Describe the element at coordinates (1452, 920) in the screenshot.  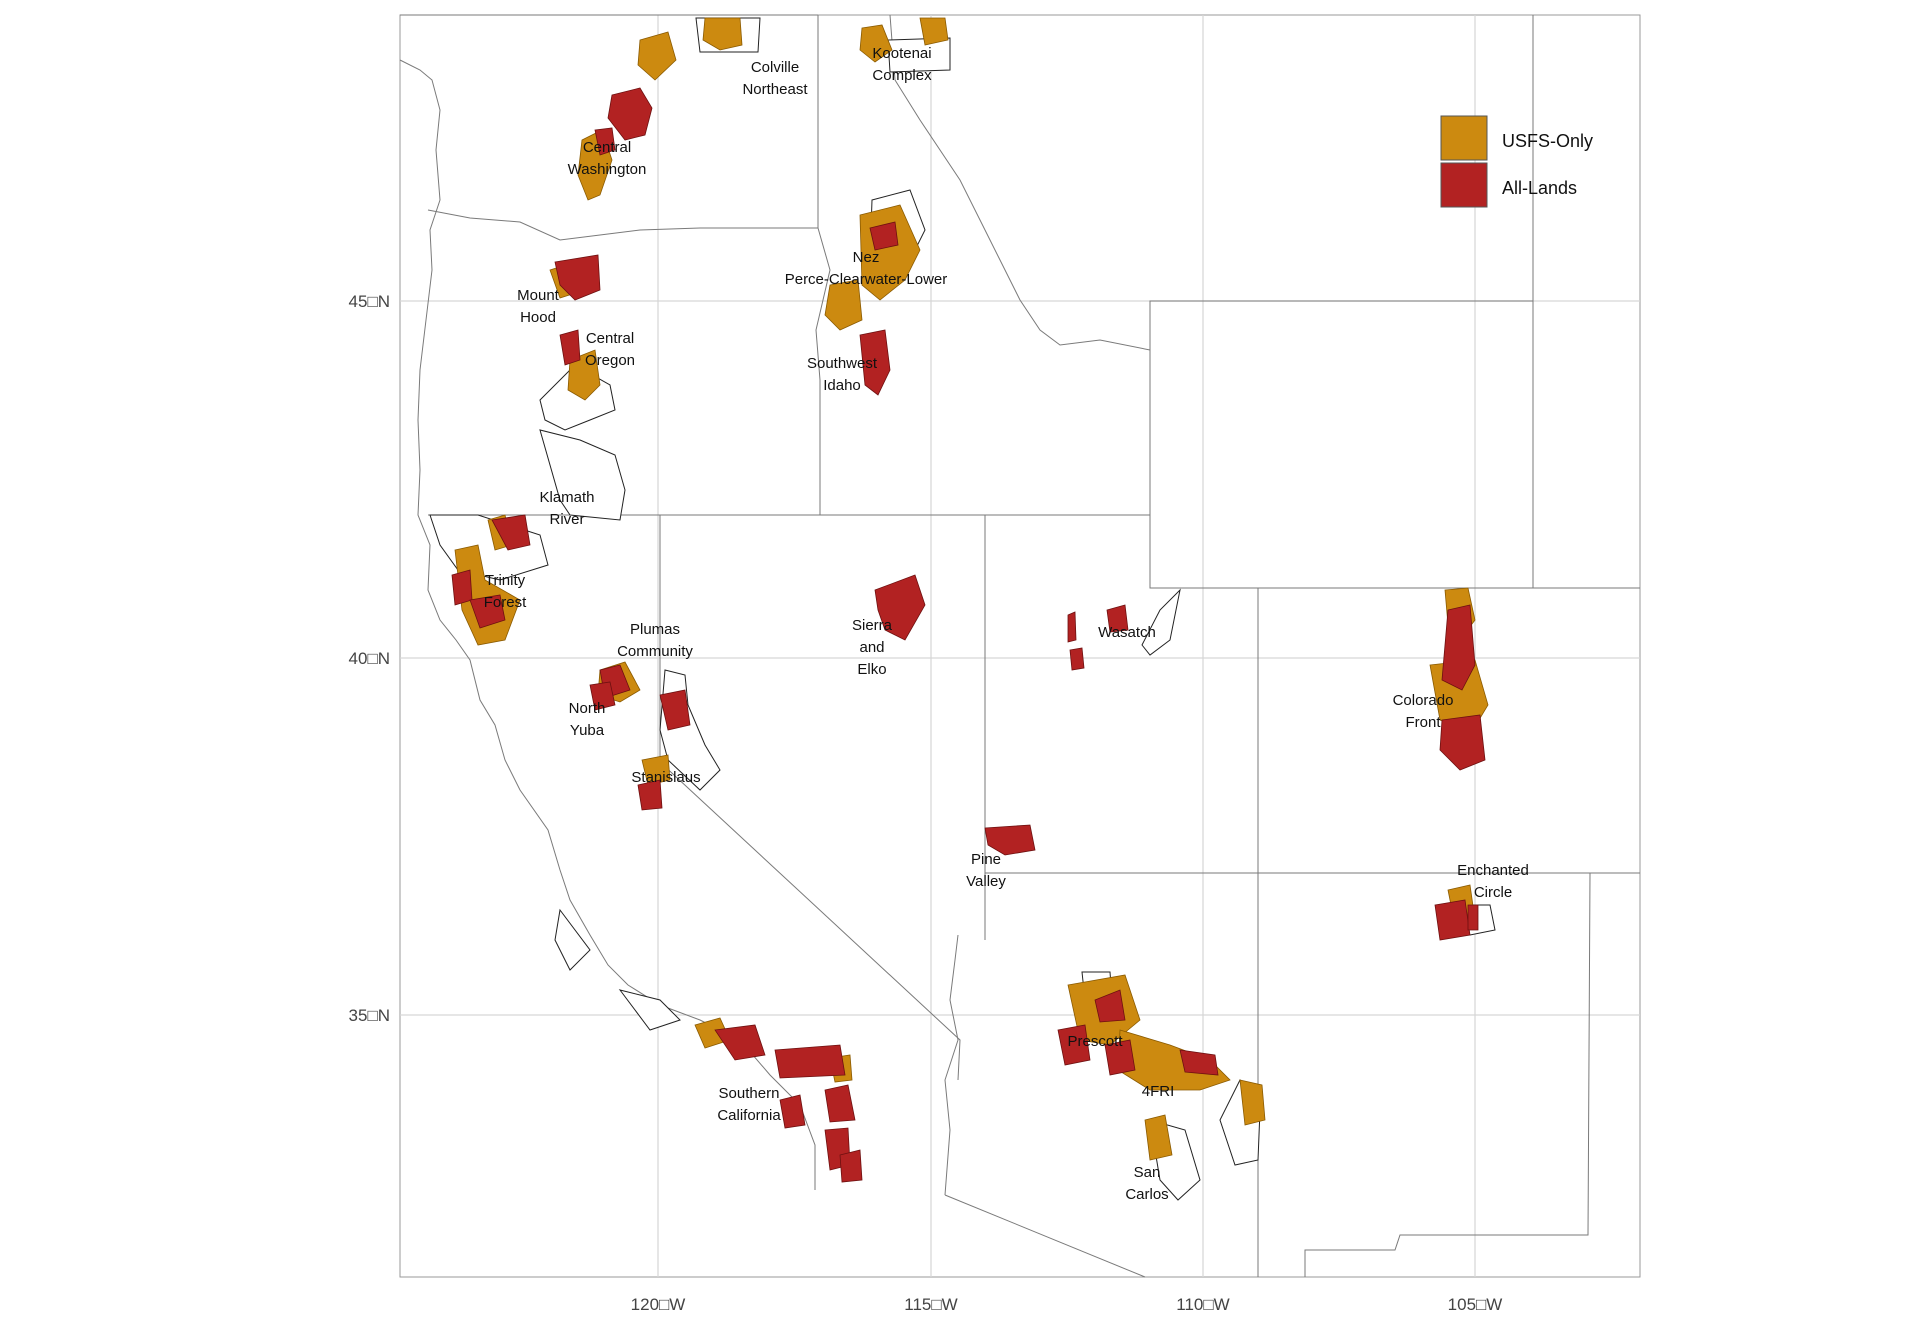
I see `enchanted-circle-all` at that location.